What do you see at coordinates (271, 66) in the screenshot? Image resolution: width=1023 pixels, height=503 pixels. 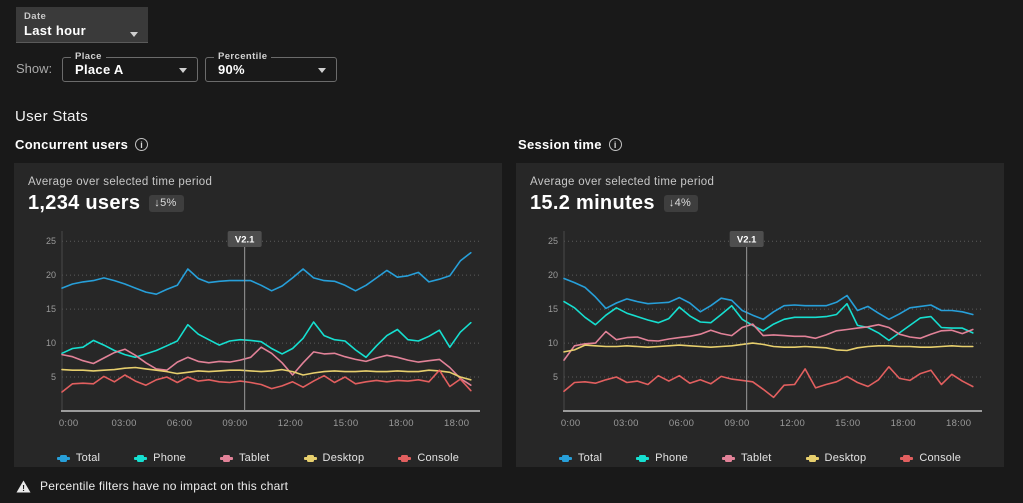 I see `percentile-filter-dropdown: Percentile 90%` at bounding box center [271, 66].